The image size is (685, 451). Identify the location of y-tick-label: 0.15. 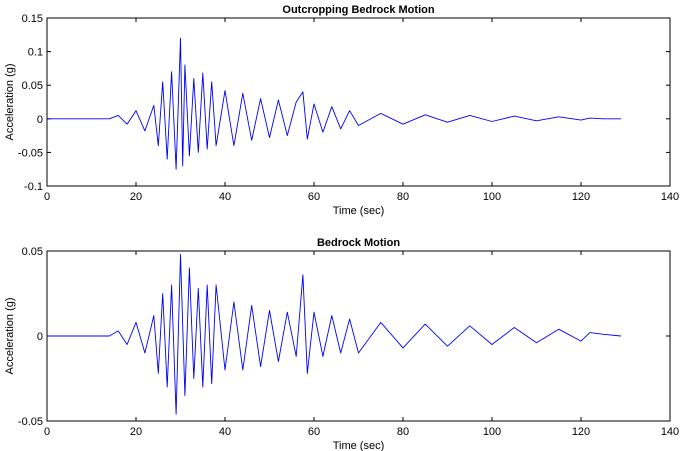
(32, 19).